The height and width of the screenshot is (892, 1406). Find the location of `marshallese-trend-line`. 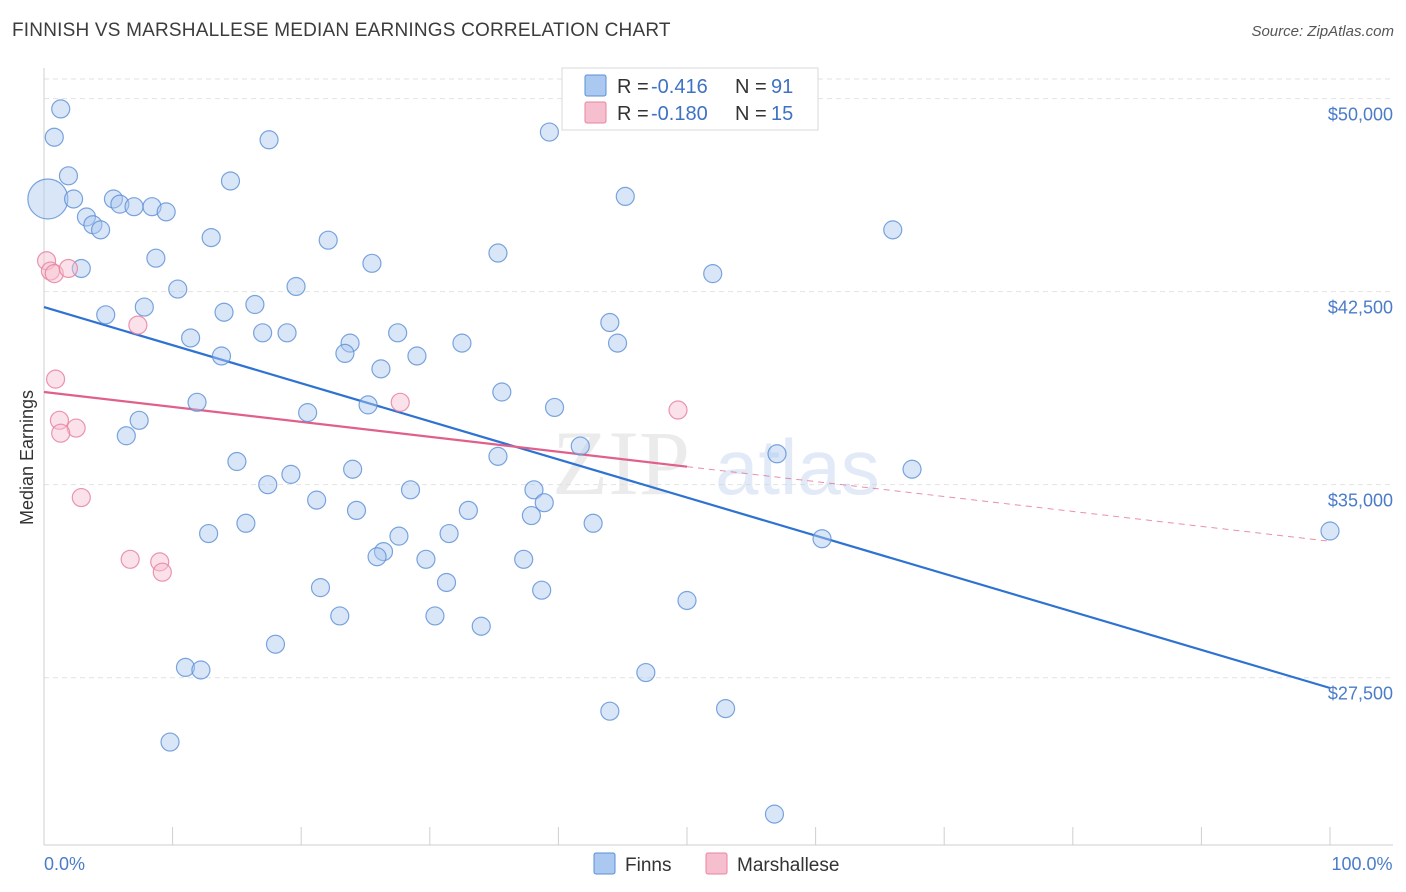

marshallese-trend-line is located at coordinates (365, 429).